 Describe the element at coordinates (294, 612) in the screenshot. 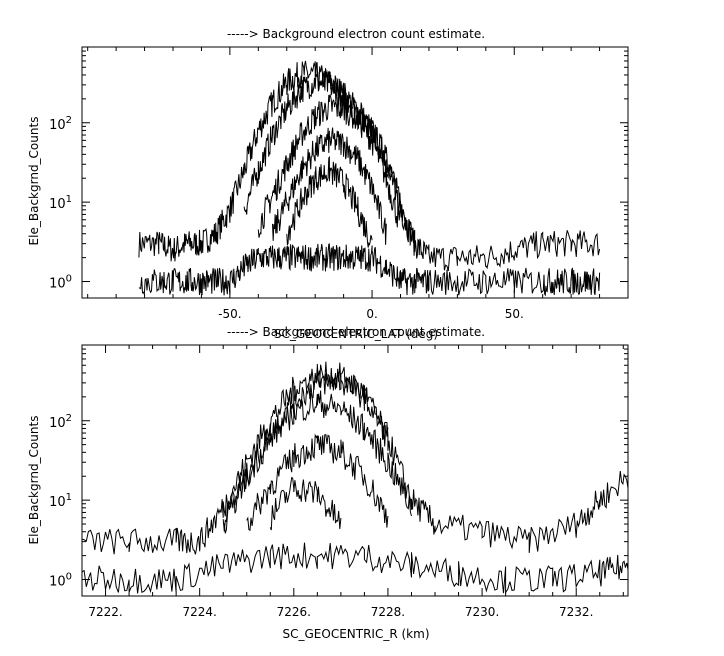

I see `x-tick-label: 7226.` at that location.